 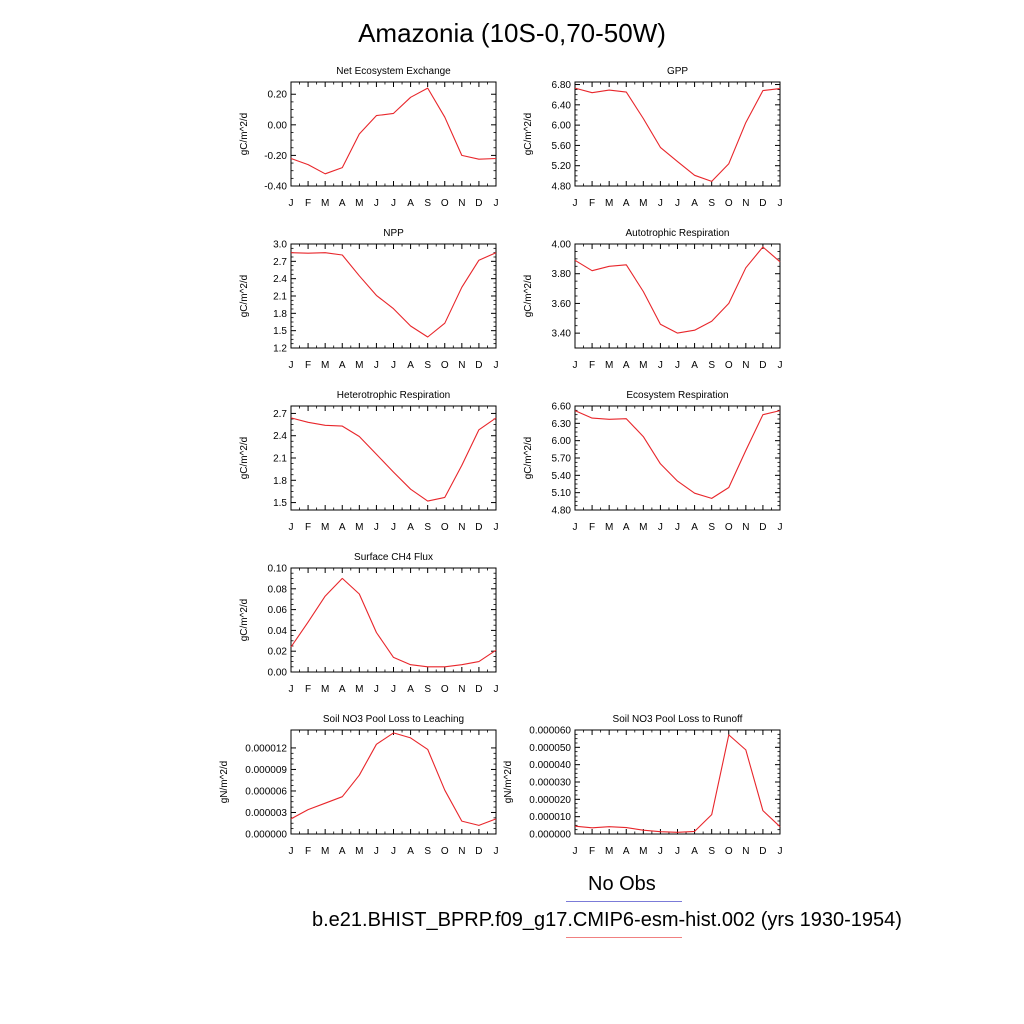 I want to click on chart-title: Heterotrophic Respiration, so click(x=393, y=395).